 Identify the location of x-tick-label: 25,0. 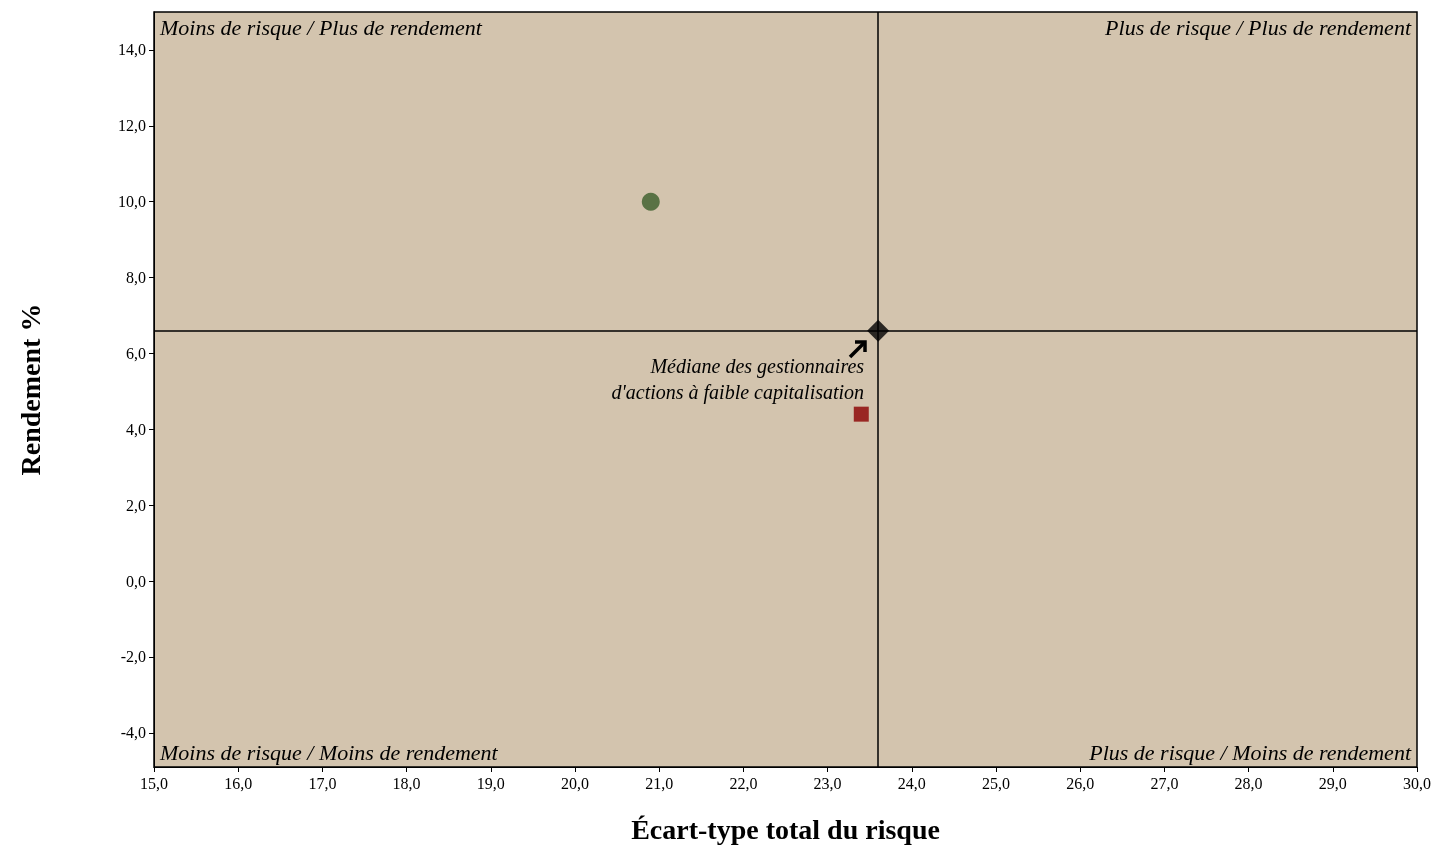
(996, 783).